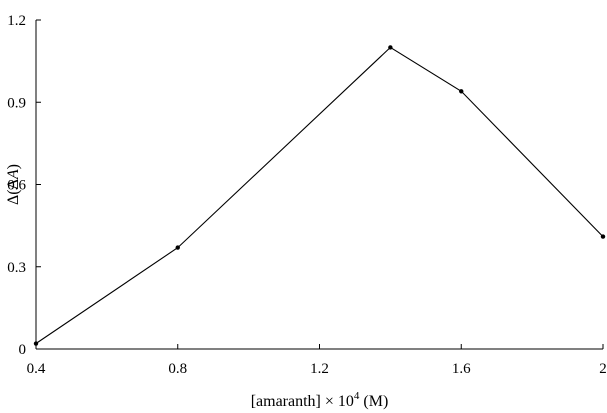 Image resolution: width=607 pixels, height=413 pixels. What do you see at coordinates (302, 401) in the screenshot?
I see `x-axis-title-main: [amaranth] × 10` at bounding box center [302, 401].